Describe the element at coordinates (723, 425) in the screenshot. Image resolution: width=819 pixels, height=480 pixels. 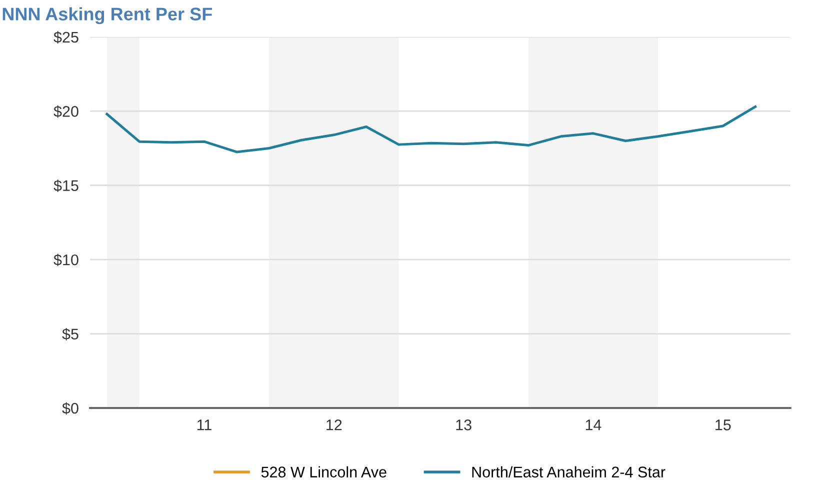
I see `x-tick-label: 15` at that location.